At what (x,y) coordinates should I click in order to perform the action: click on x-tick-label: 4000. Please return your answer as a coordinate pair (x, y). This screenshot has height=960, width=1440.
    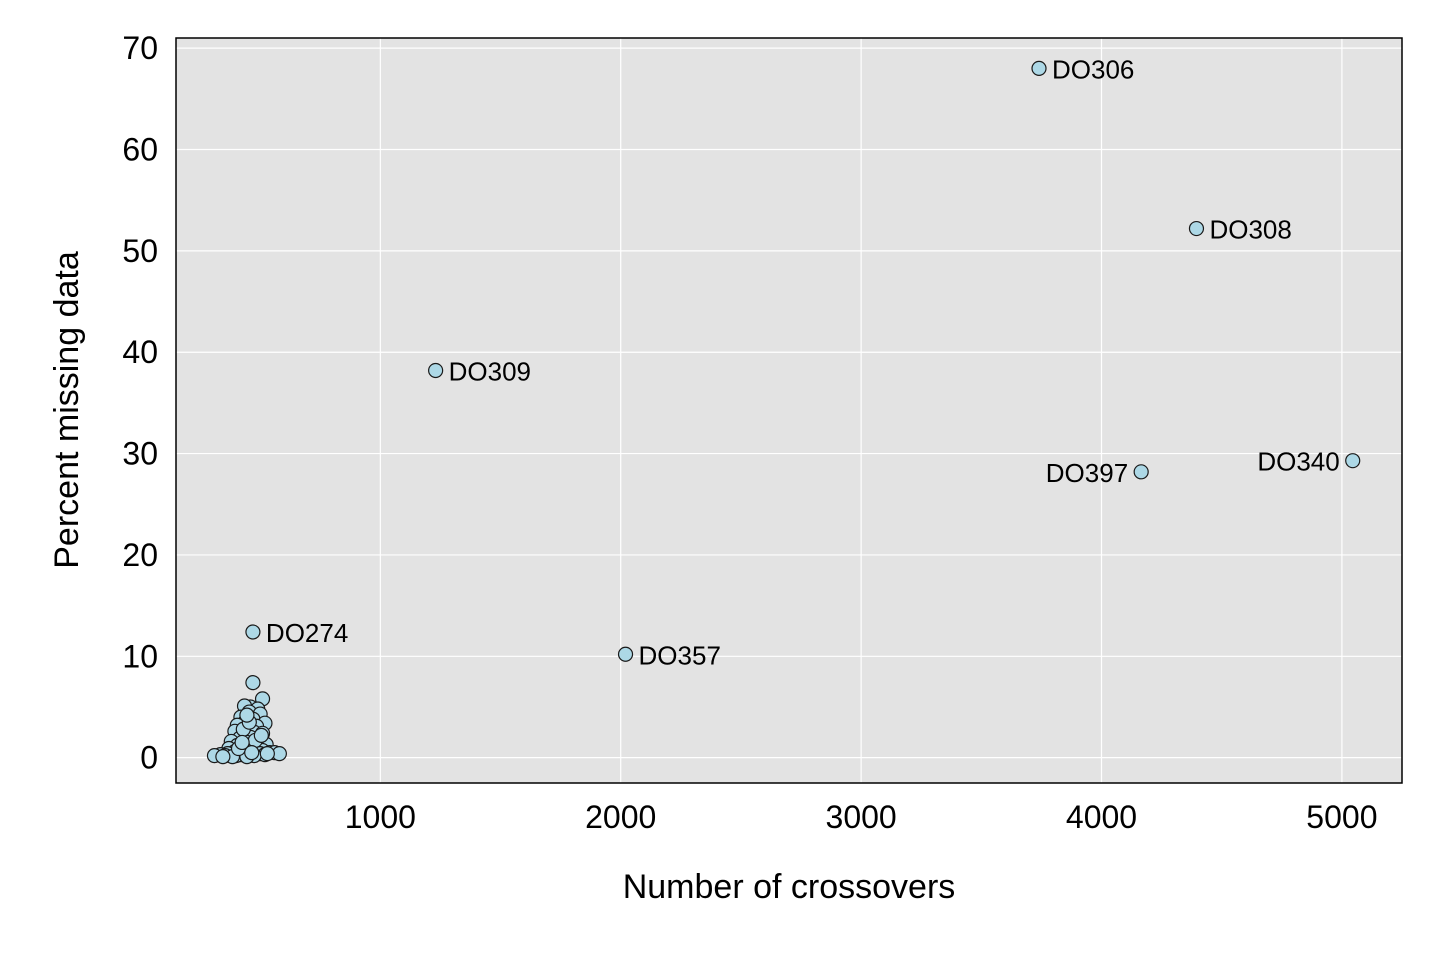
    Looking at the image, I should click on (1101, 817).